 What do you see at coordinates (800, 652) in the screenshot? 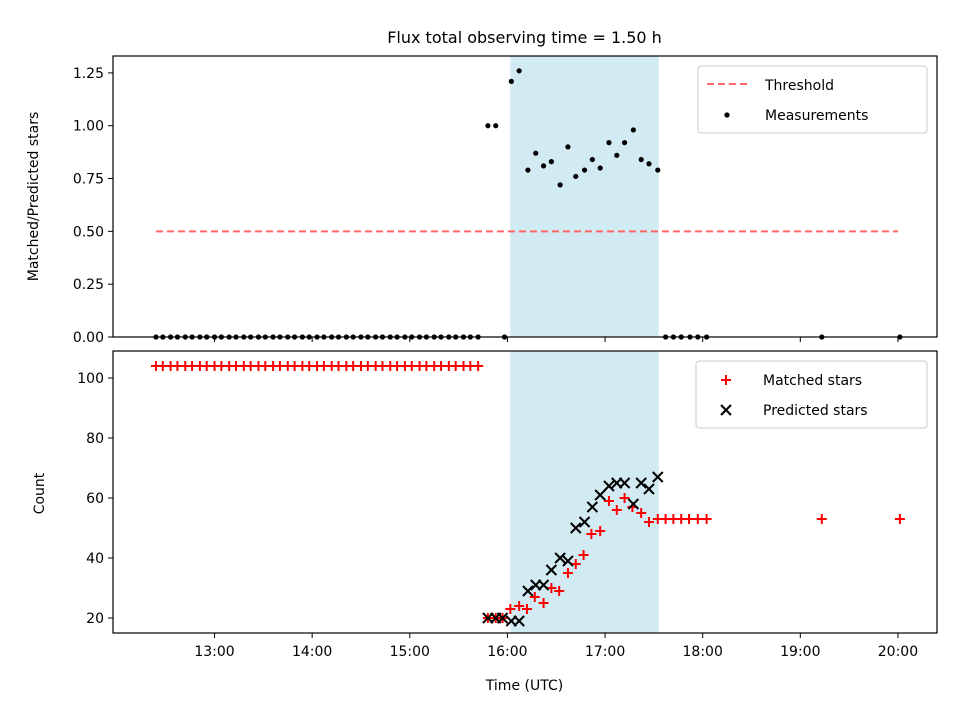
I see `x-tick-label: 19:00` at bounding box center [800, 652].